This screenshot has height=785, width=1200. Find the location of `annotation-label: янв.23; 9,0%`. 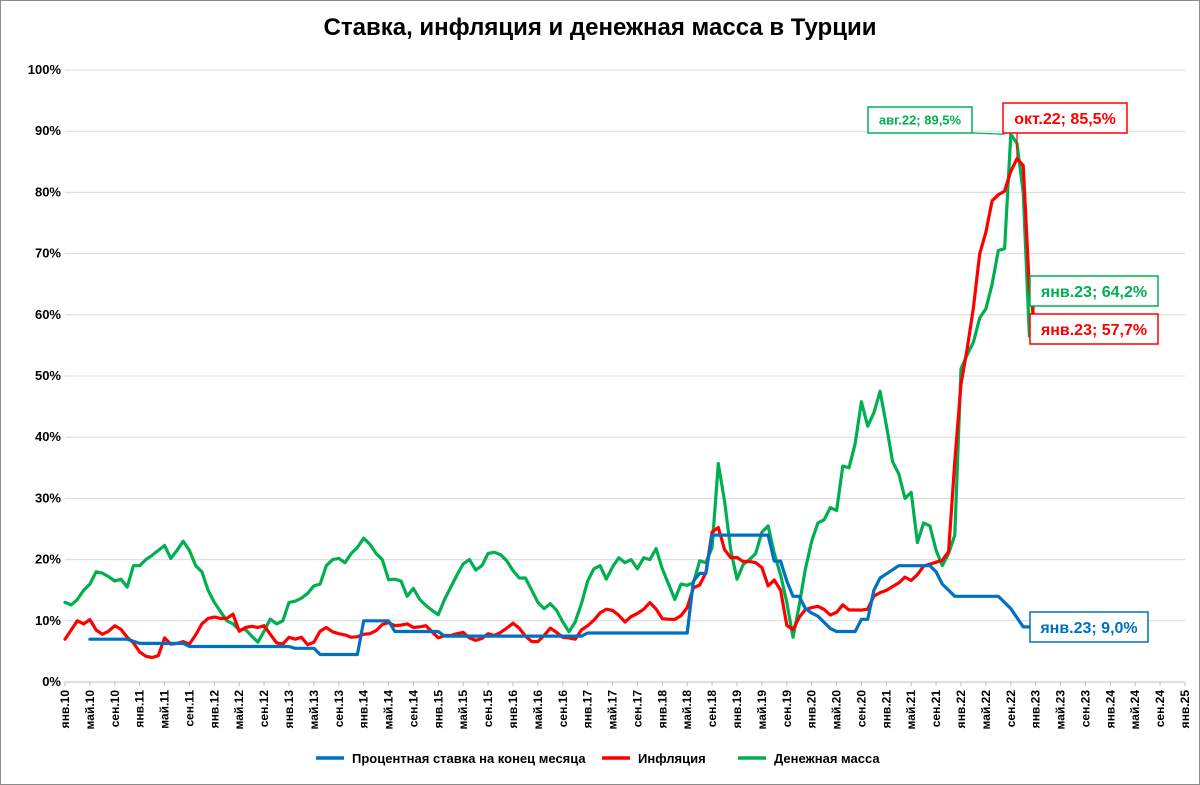

annotation-label: янв.23; 9,0% is located at coordinates (1088, 628).